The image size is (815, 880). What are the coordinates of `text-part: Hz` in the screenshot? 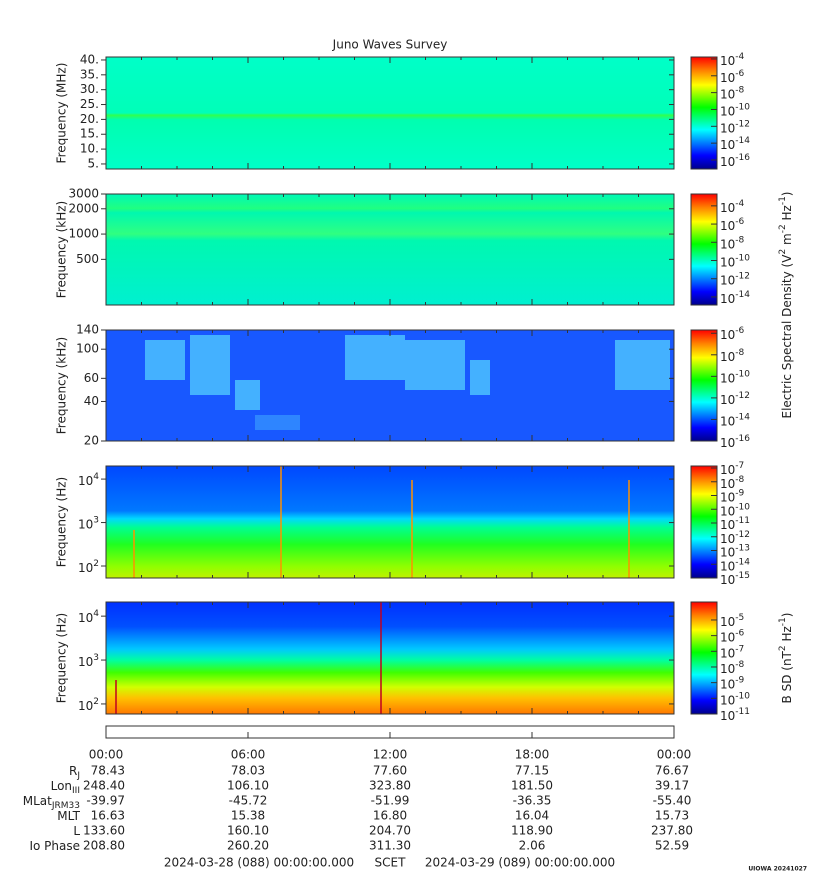 It's located at (787, 635).